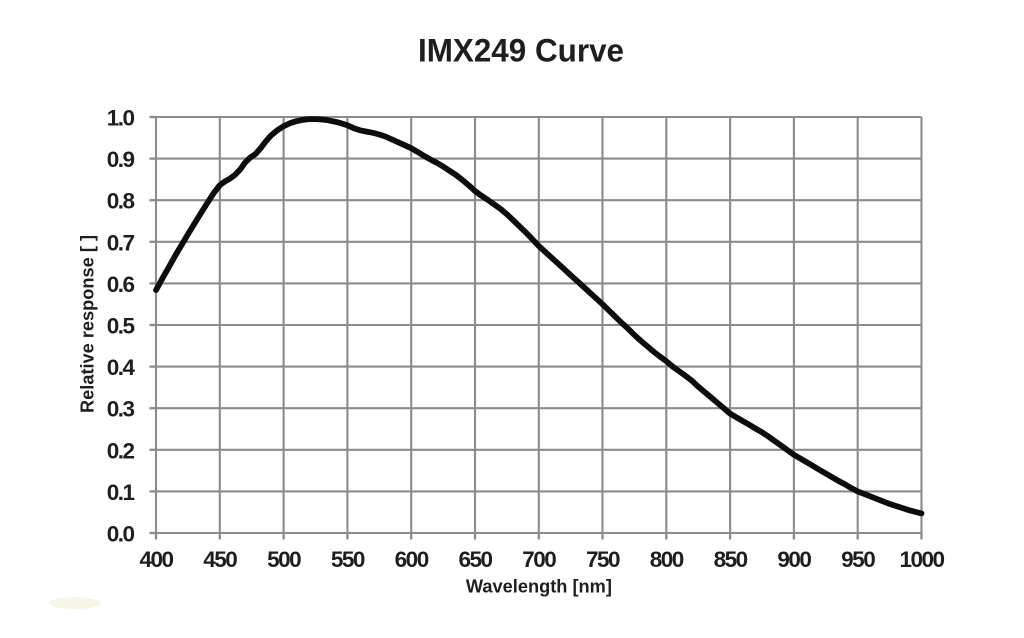  Describe the element at coordinates (858, 559) in the screenshot. I see `svg-text: 950` at that location.